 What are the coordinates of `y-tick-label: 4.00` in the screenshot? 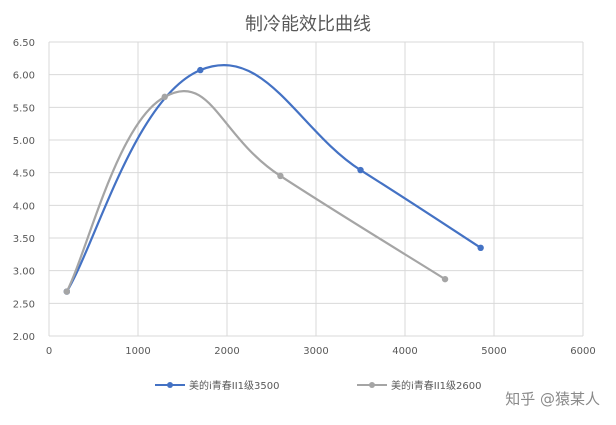 It's located at (24, 206).